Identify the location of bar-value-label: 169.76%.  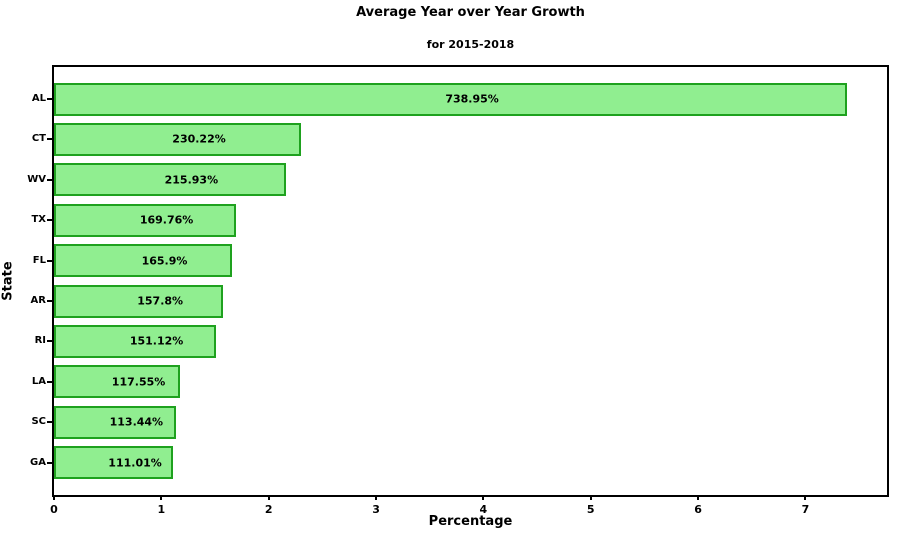
(166, 220).